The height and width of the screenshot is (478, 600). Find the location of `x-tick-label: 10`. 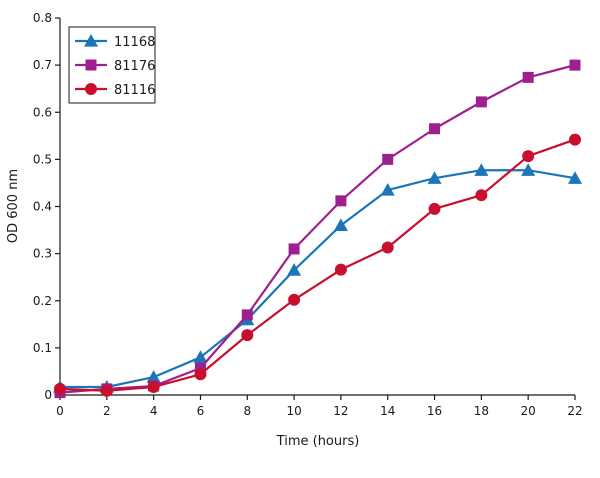

x-tick-label: 10 is located at coordinates (293, 411).